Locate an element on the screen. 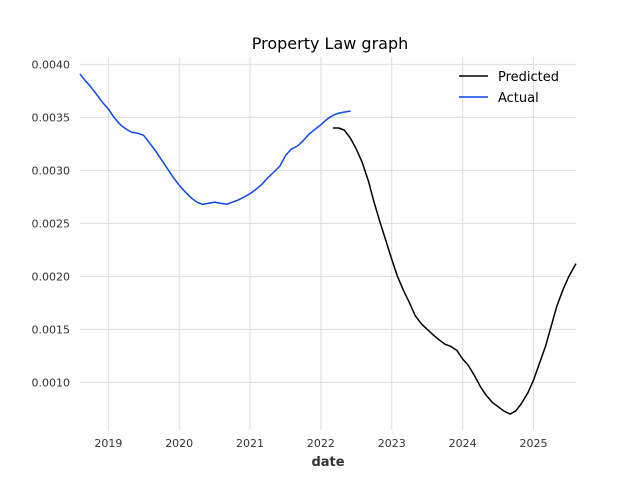 This screenshot has height=480, width=640. legend-label-predicted: Predicted is located at coordinates (528, 77).